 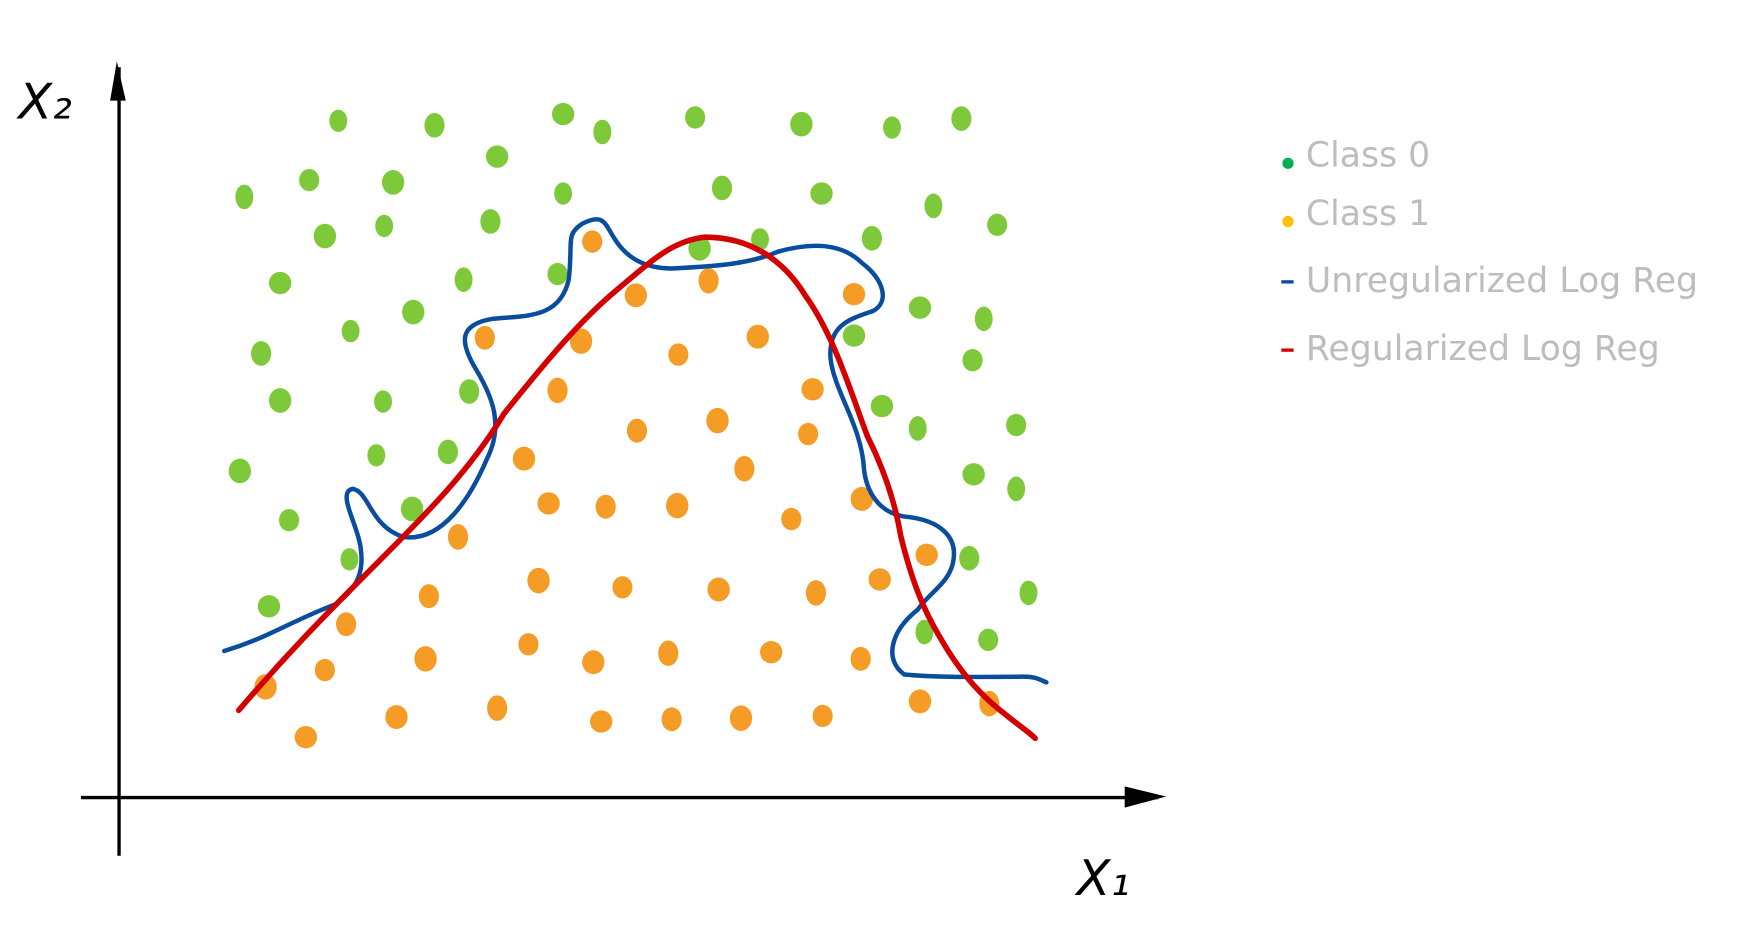 What do you see at coordinates (43, 102) in the screenshot?
I see `y-axis-label: X₂` at bounding box center [43, 102].